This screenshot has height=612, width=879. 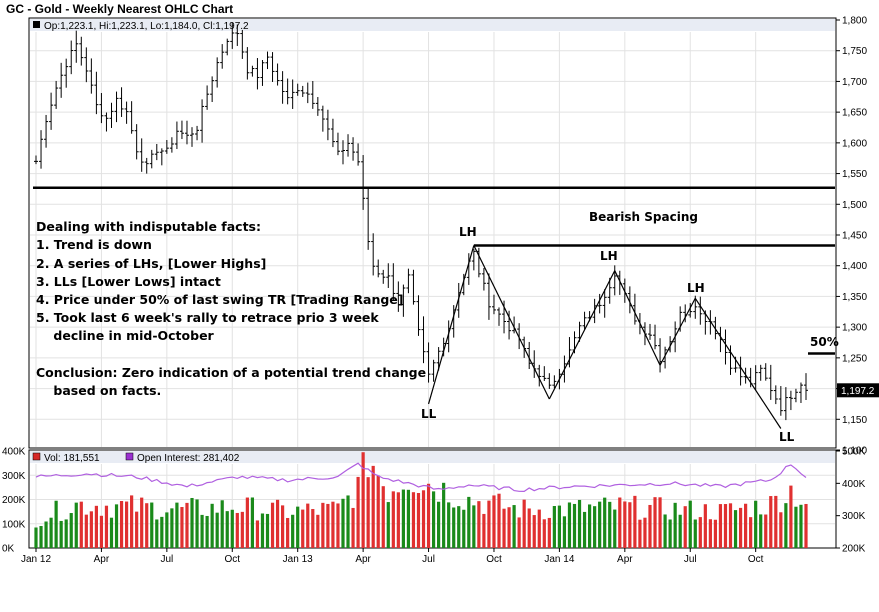 I want to click on x-tick-label: Jul, so click(x=690, y=559).